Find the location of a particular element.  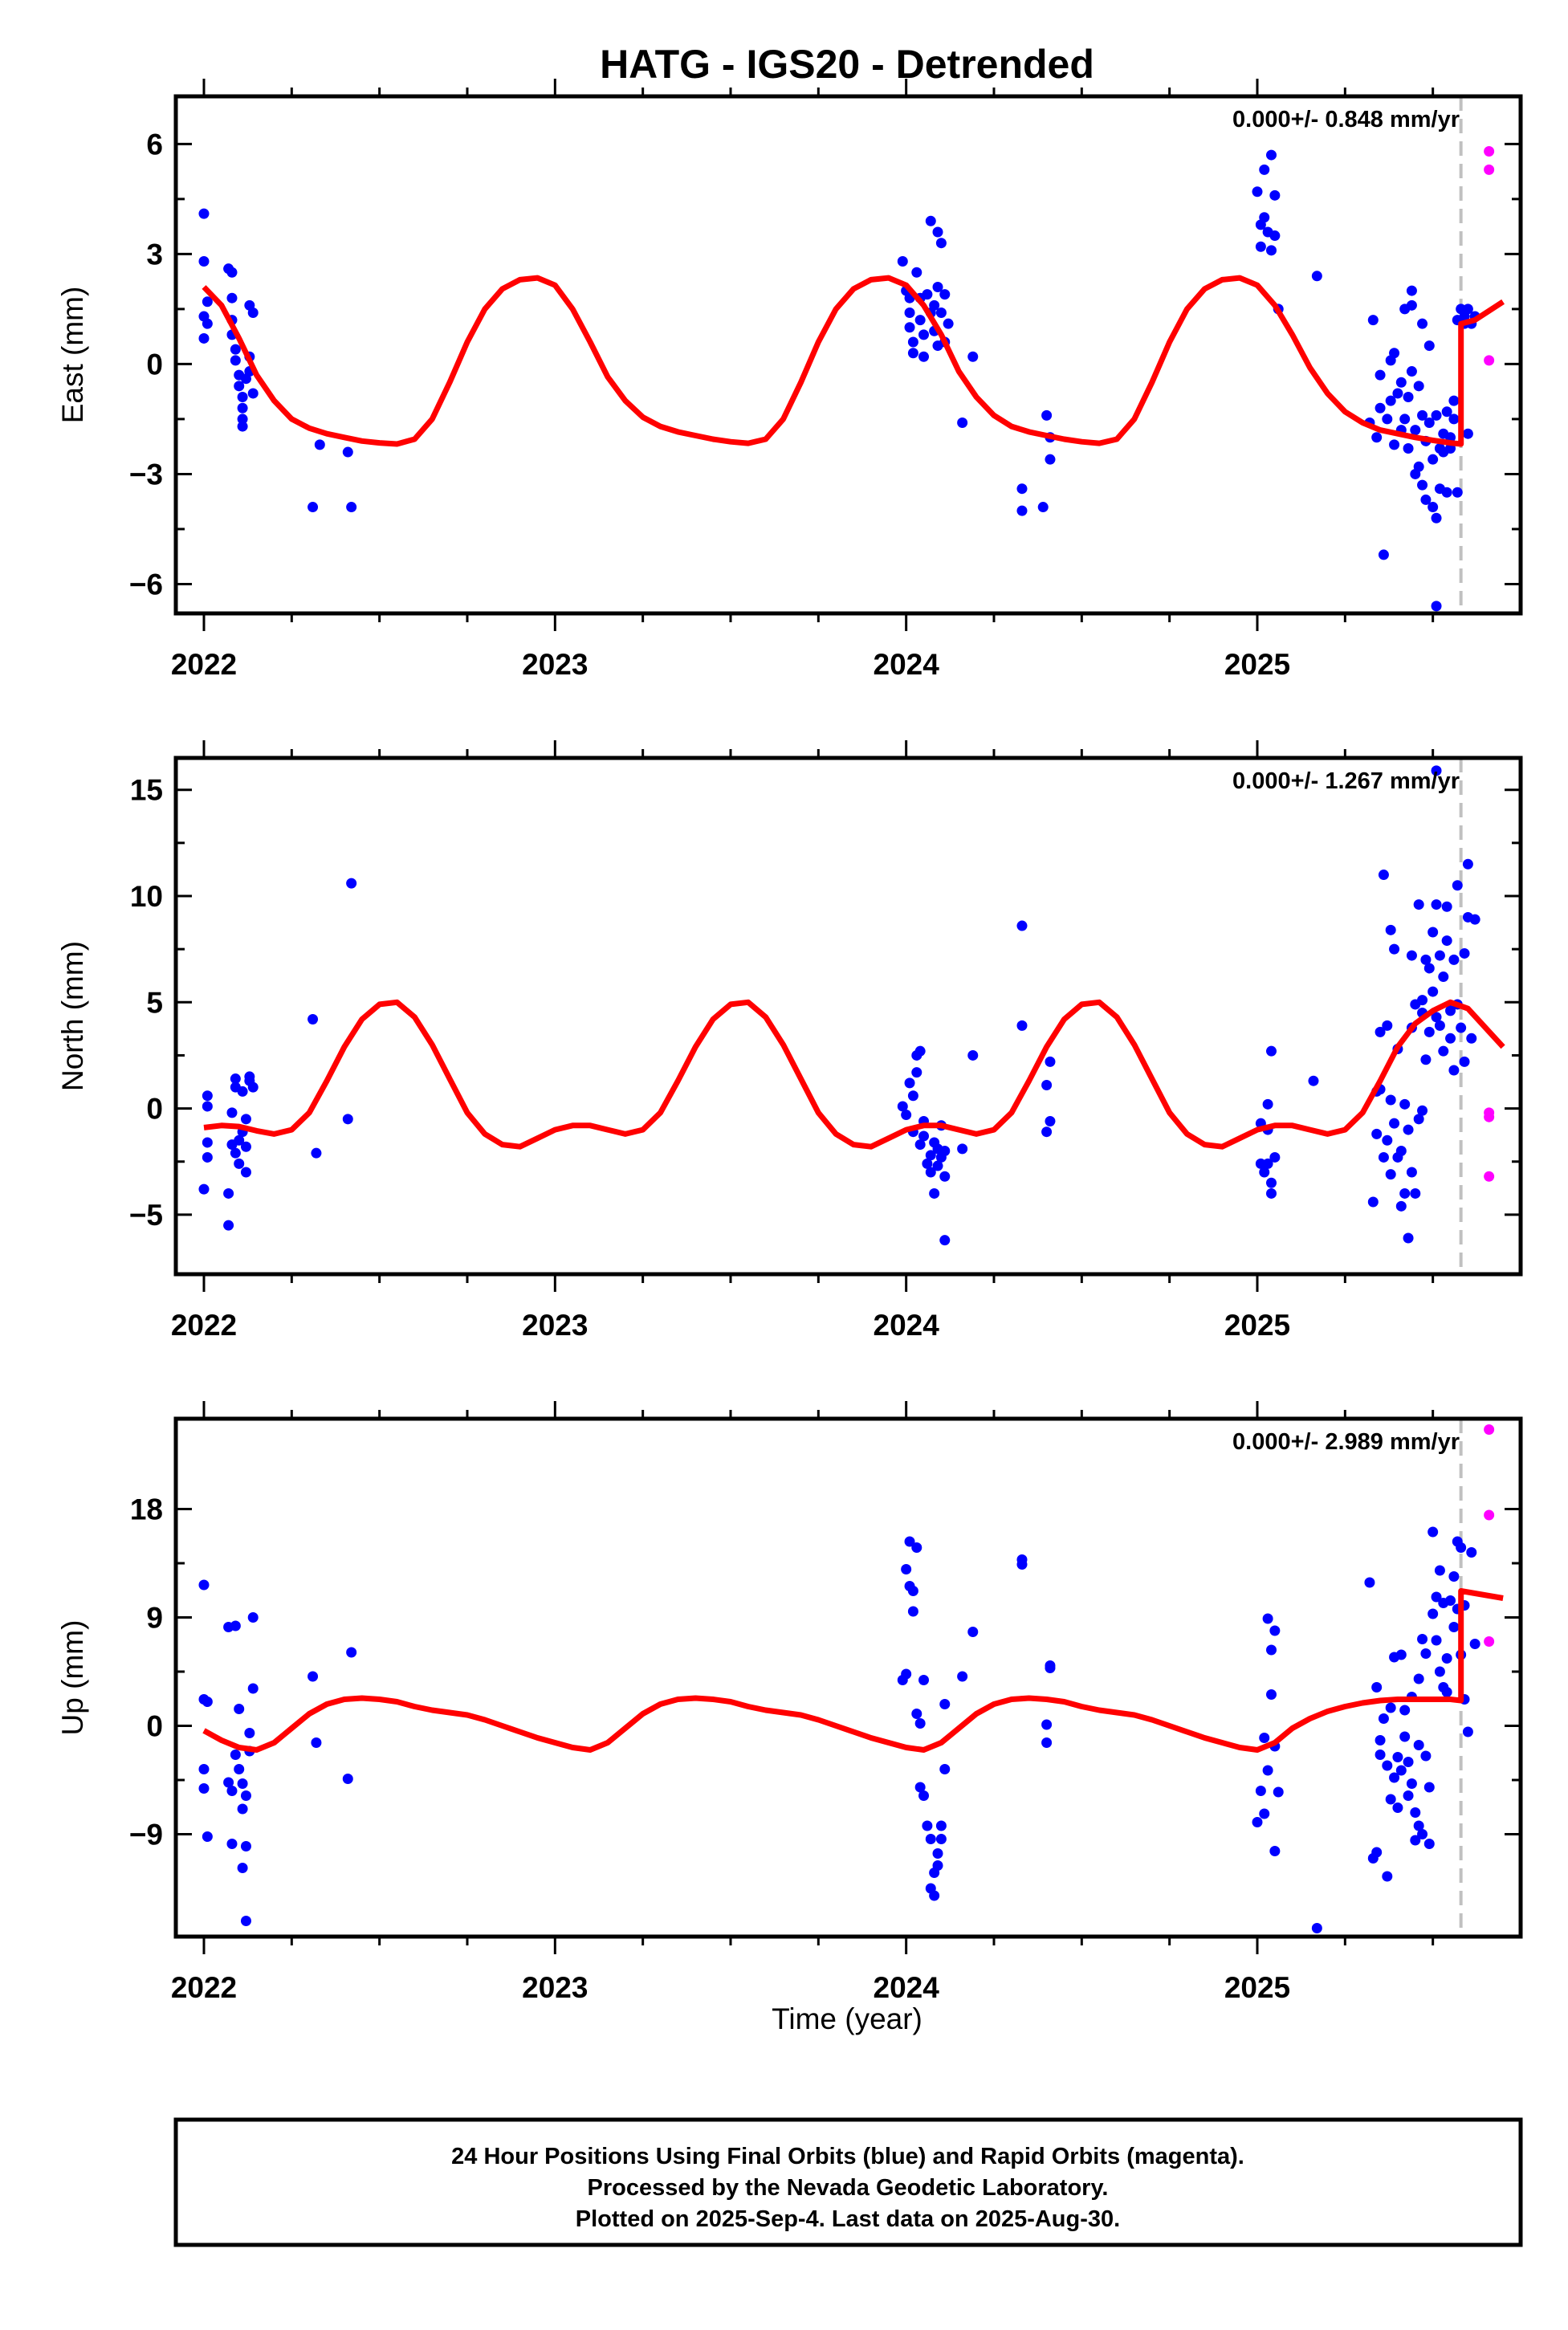

east-y-tick-label: −6 is located at coordinates (146, 584).